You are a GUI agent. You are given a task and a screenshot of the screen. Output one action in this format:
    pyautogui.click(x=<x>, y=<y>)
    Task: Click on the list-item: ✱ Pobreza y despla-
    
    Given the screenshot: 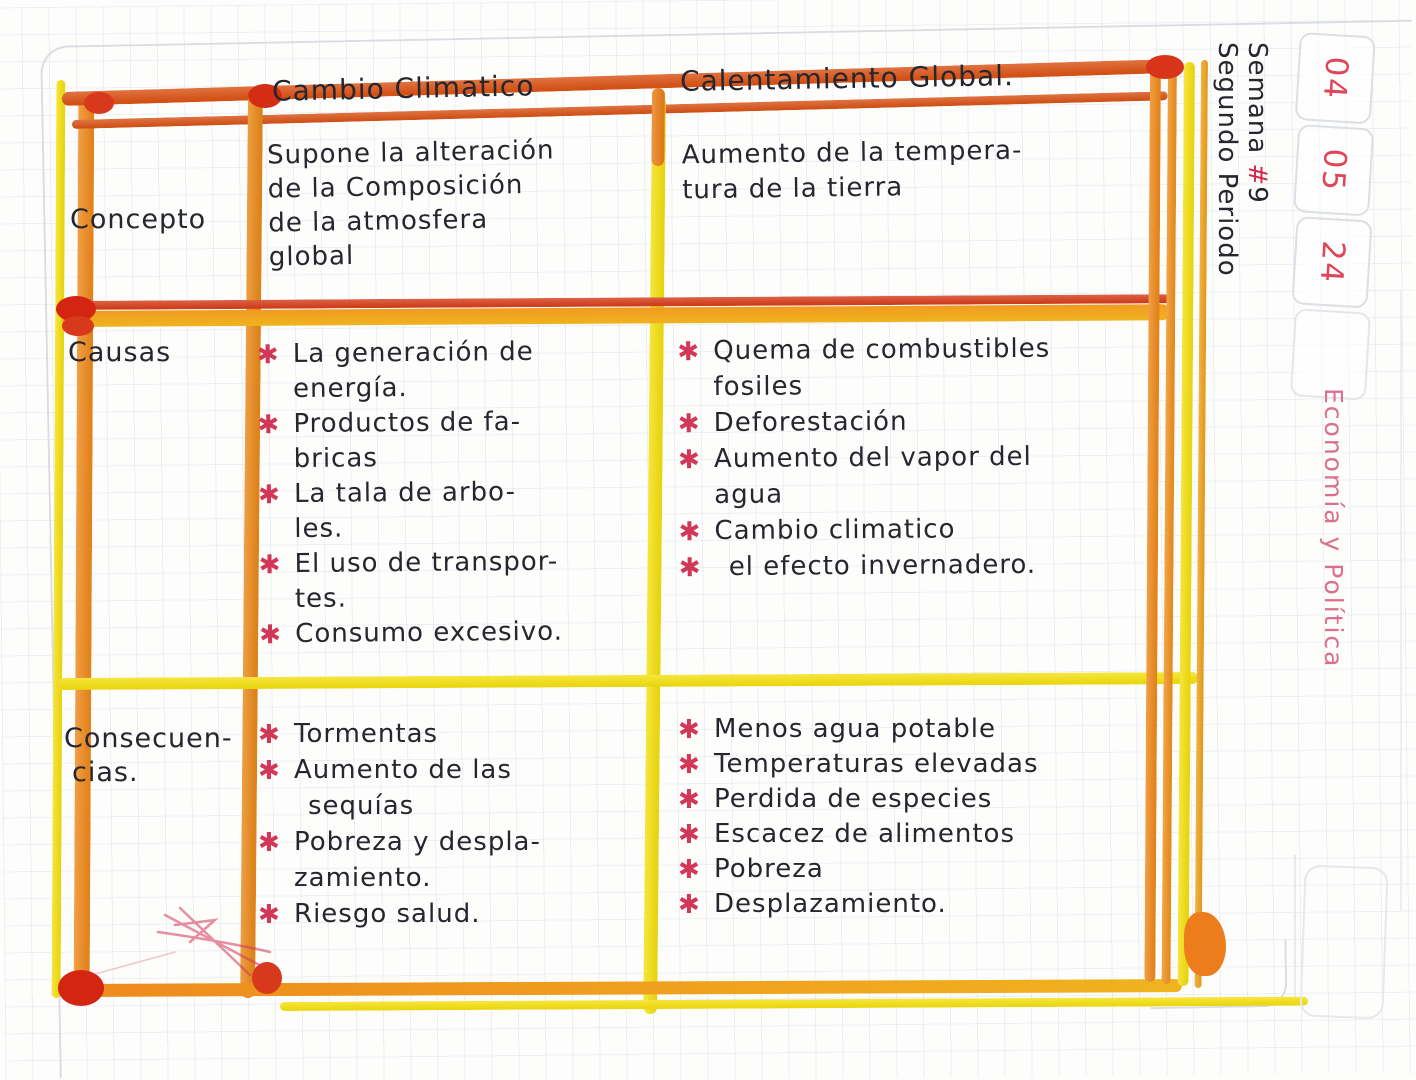 What is the action you would take?
    pyautogui.click(x=399, y=842)
    